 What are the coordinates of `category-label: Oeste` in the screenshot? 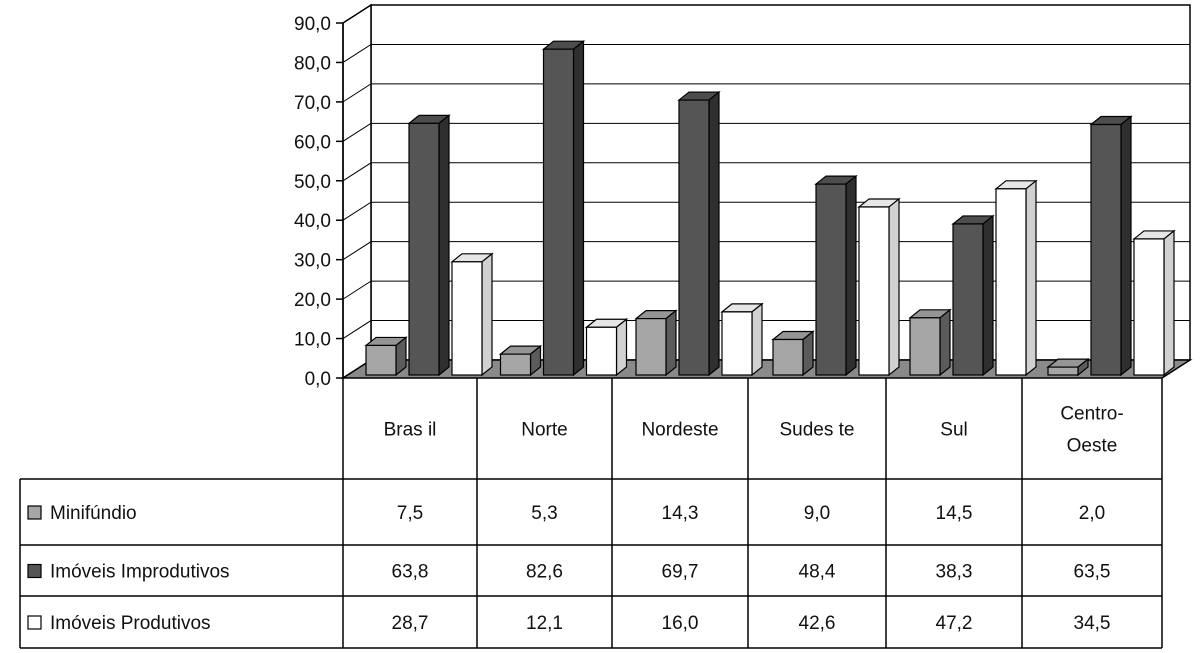 It's located at (1092, 446).